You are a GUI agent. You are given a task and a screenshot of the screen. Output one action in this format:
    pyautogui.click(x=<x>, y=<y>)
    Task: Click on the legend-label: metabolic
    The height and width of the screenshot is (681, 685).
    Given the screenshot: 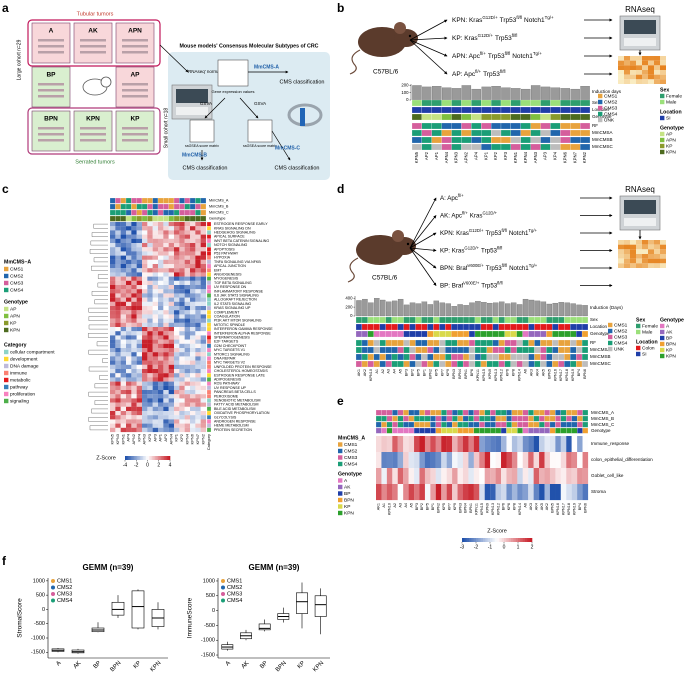 What is the action you would take?
    pyautogui.click(x=20, y=380)
    